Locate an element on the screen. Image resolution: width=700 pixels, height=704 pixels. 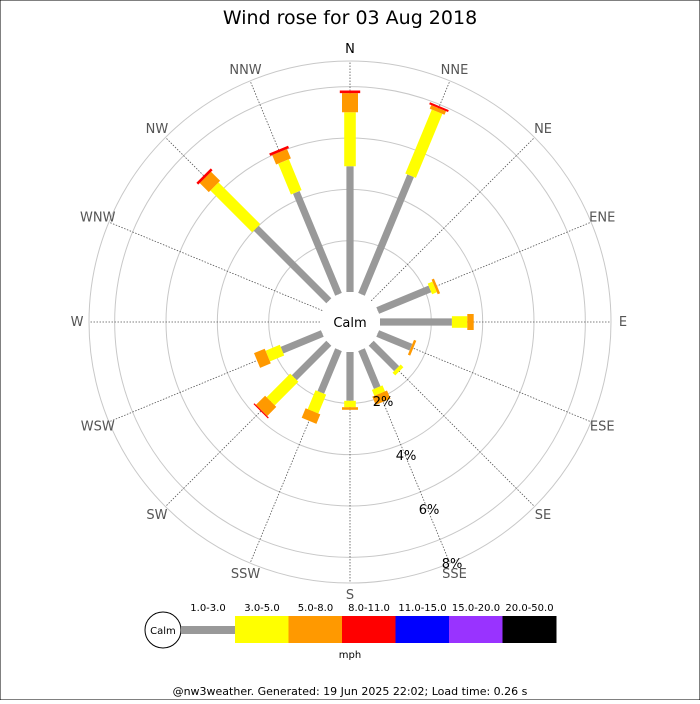
spoke-sse is located at coordinates (406, 456).